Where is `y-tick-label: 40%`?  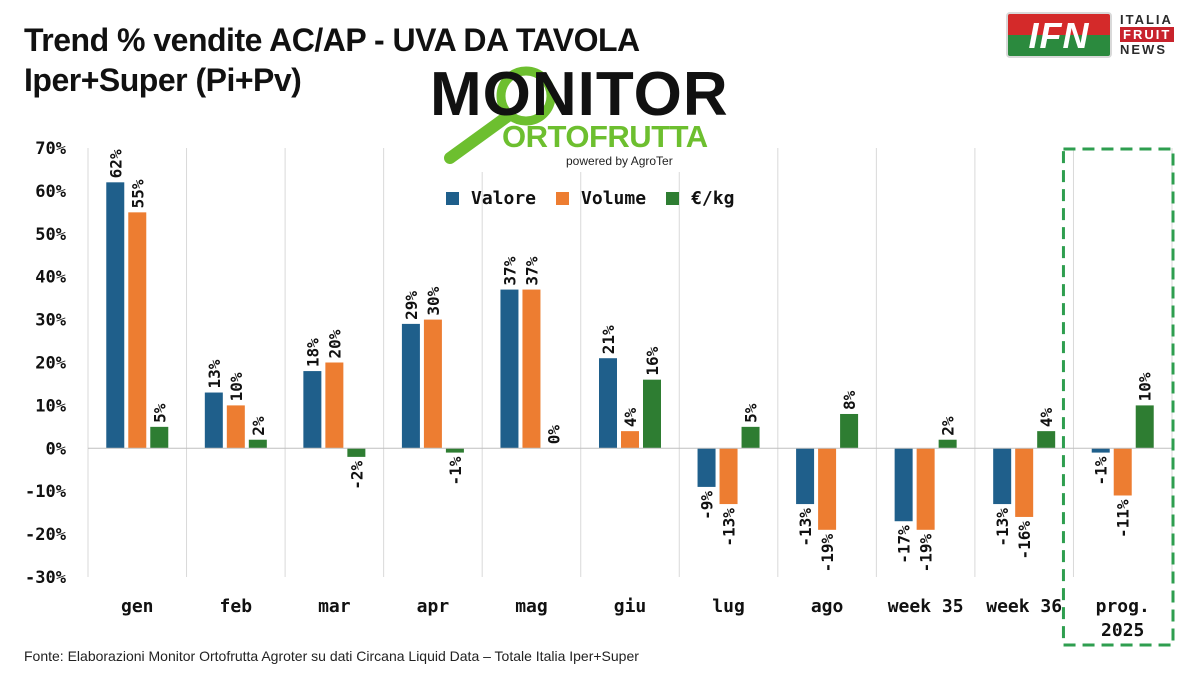
y-tick-label: 40% is located at coordinates (50, 278).